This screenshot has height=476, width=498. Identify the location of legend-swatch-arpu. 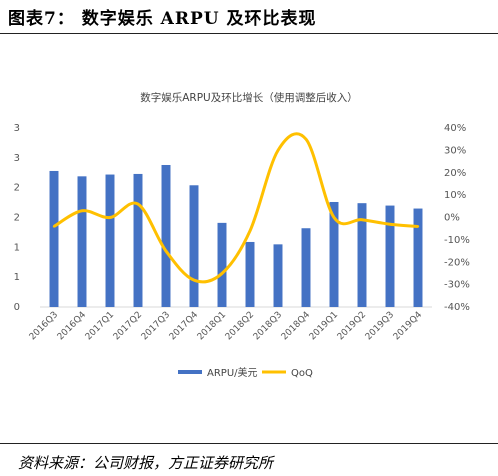
(190, 372).